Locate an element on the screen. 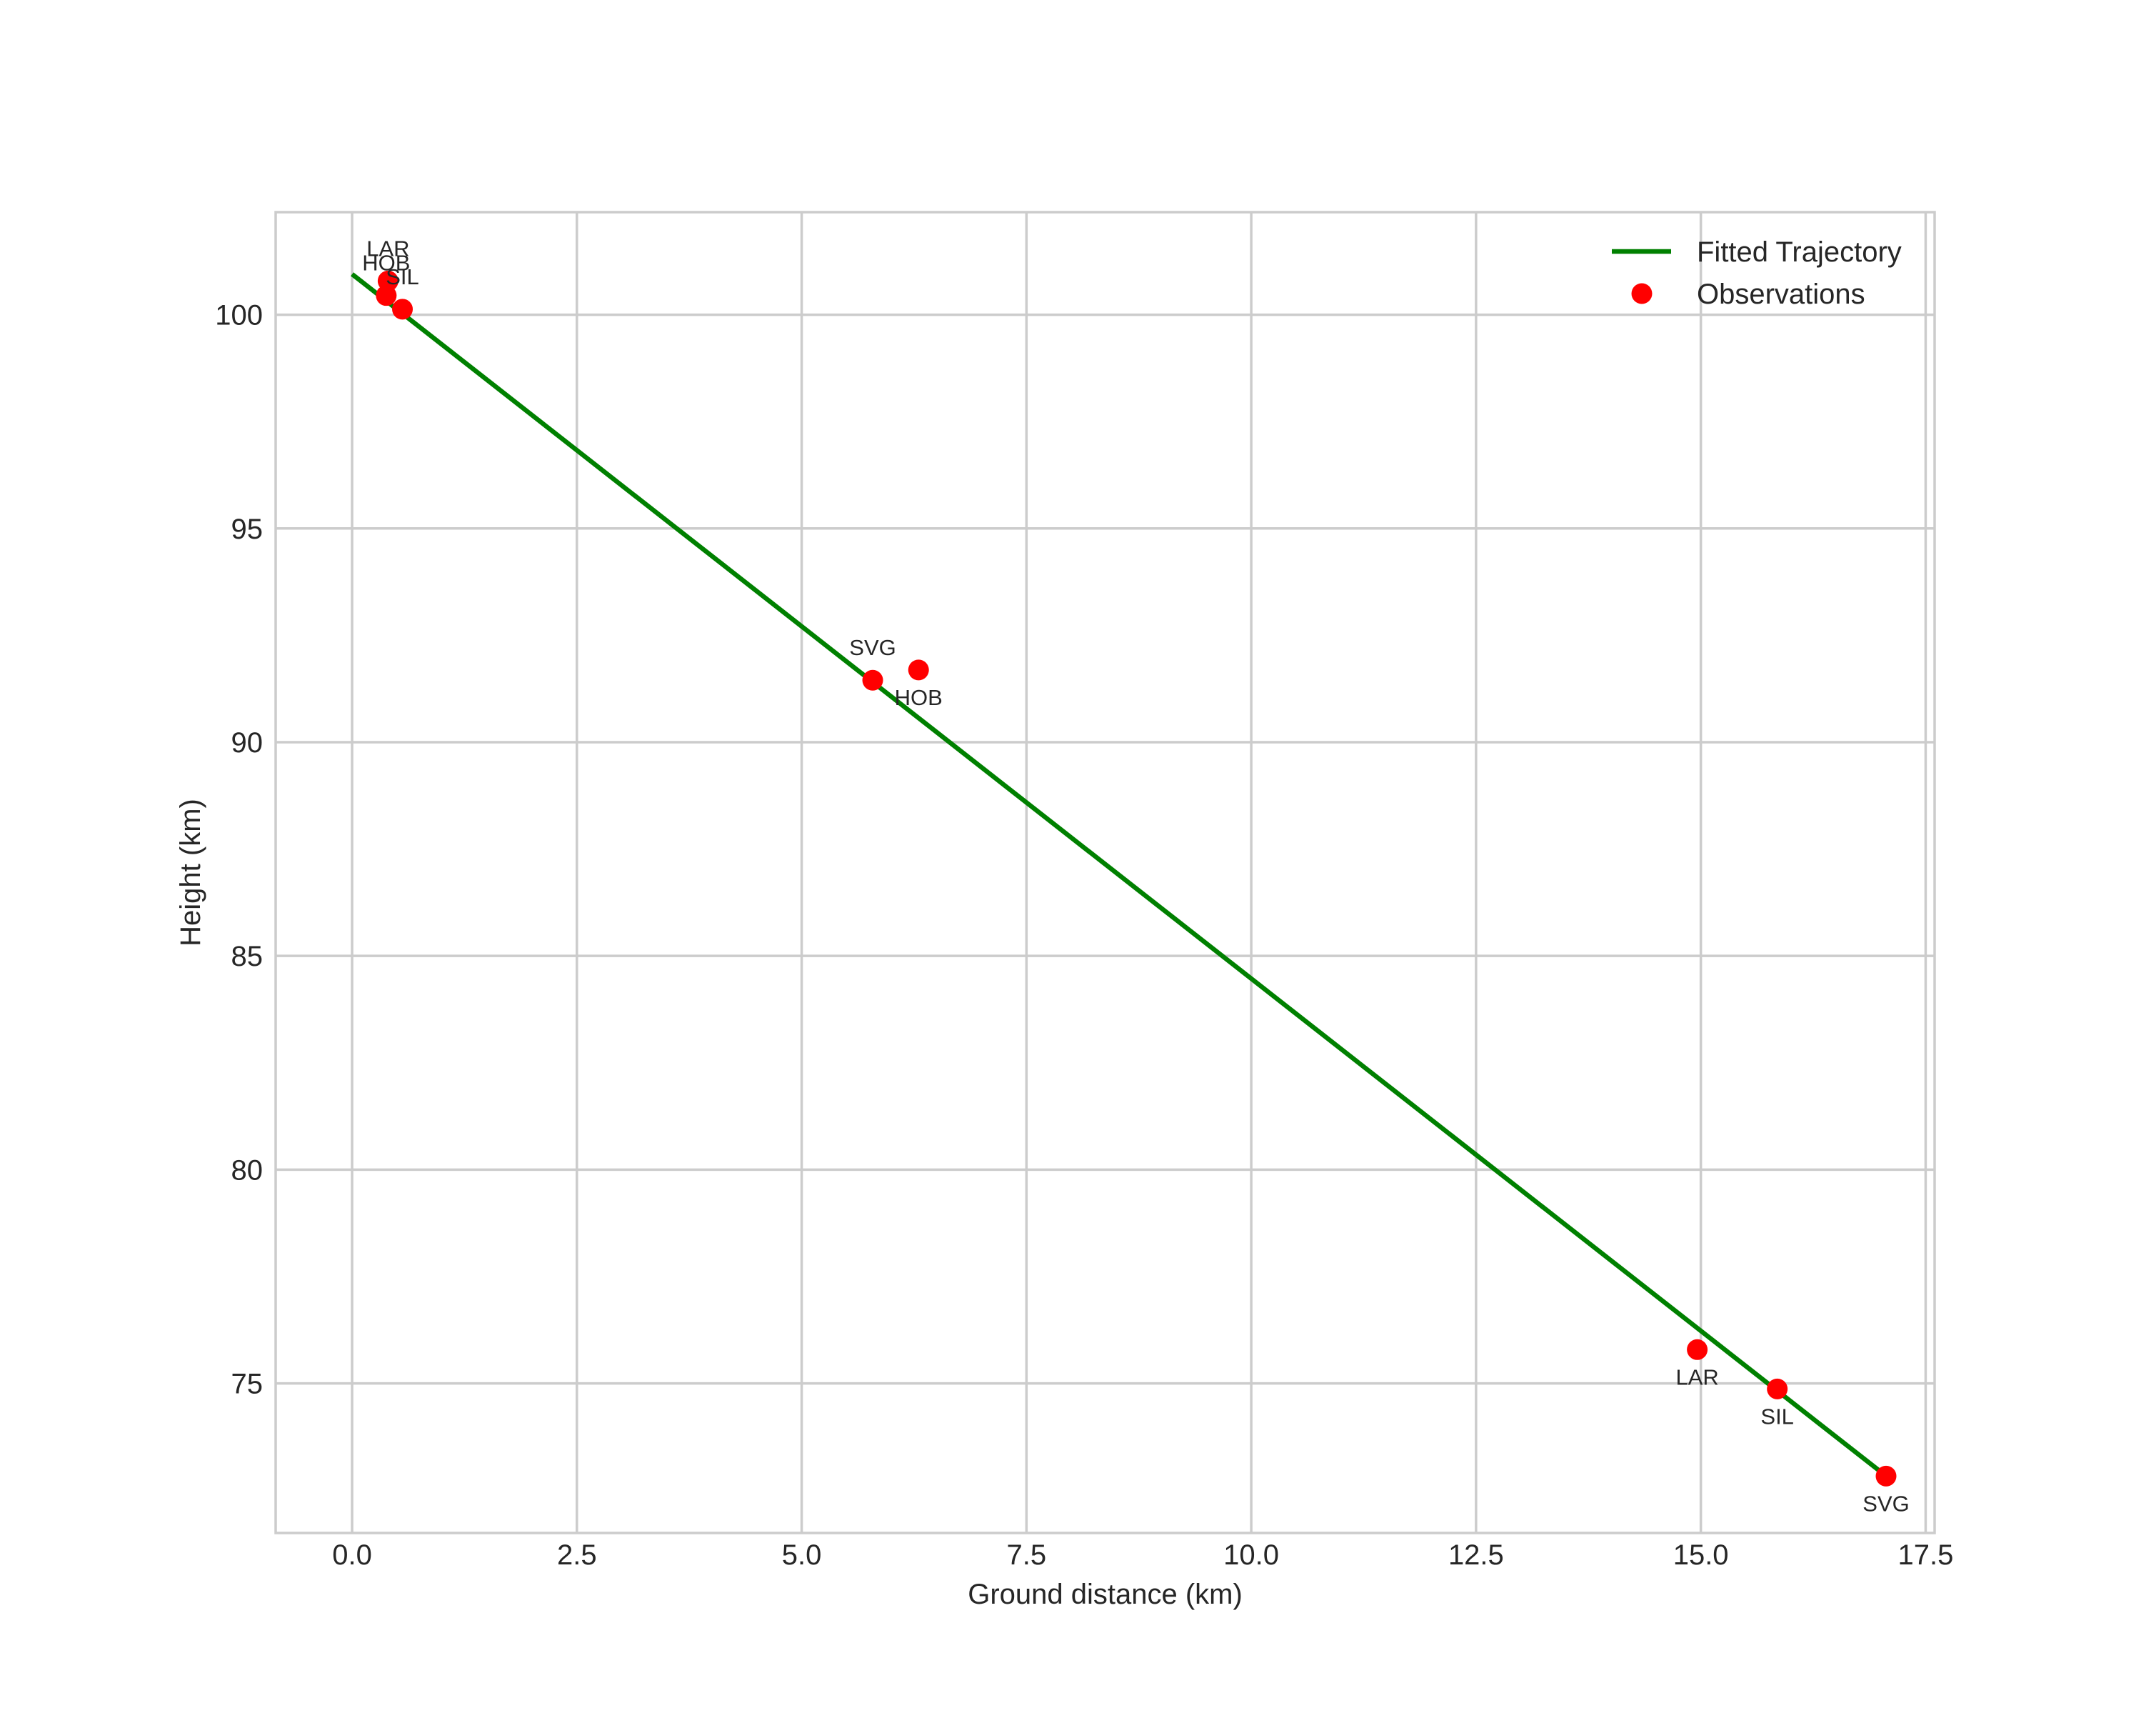 Image resolution: width=2156 pixels, height=1728 pixels. y-tick-label: 80 is located at coordinates (248, 1170).